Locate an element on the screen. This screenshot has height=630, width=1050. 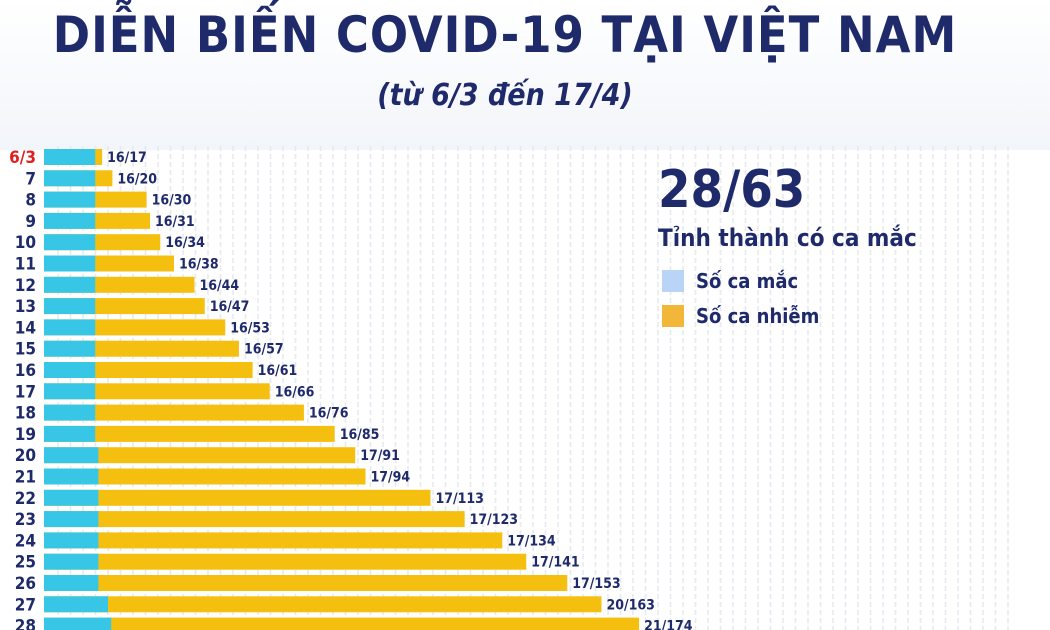
province-count-label: Tỉnh thành có ca mắc is located at coordinates (787, 238).